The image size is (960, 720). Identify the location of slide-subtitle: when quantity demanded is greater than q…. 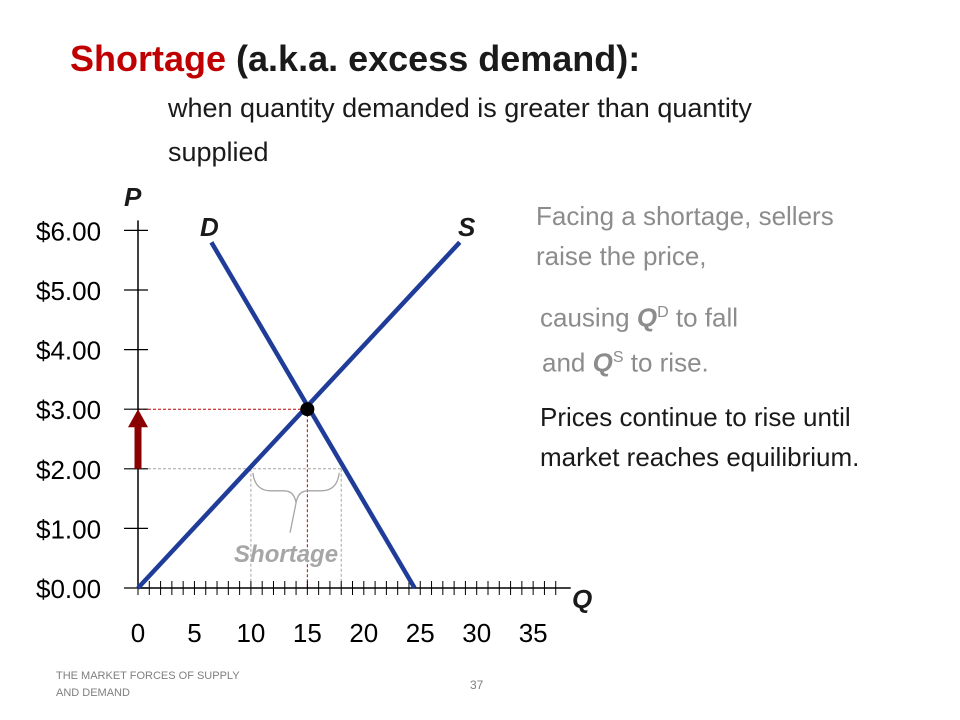
(460, 130).